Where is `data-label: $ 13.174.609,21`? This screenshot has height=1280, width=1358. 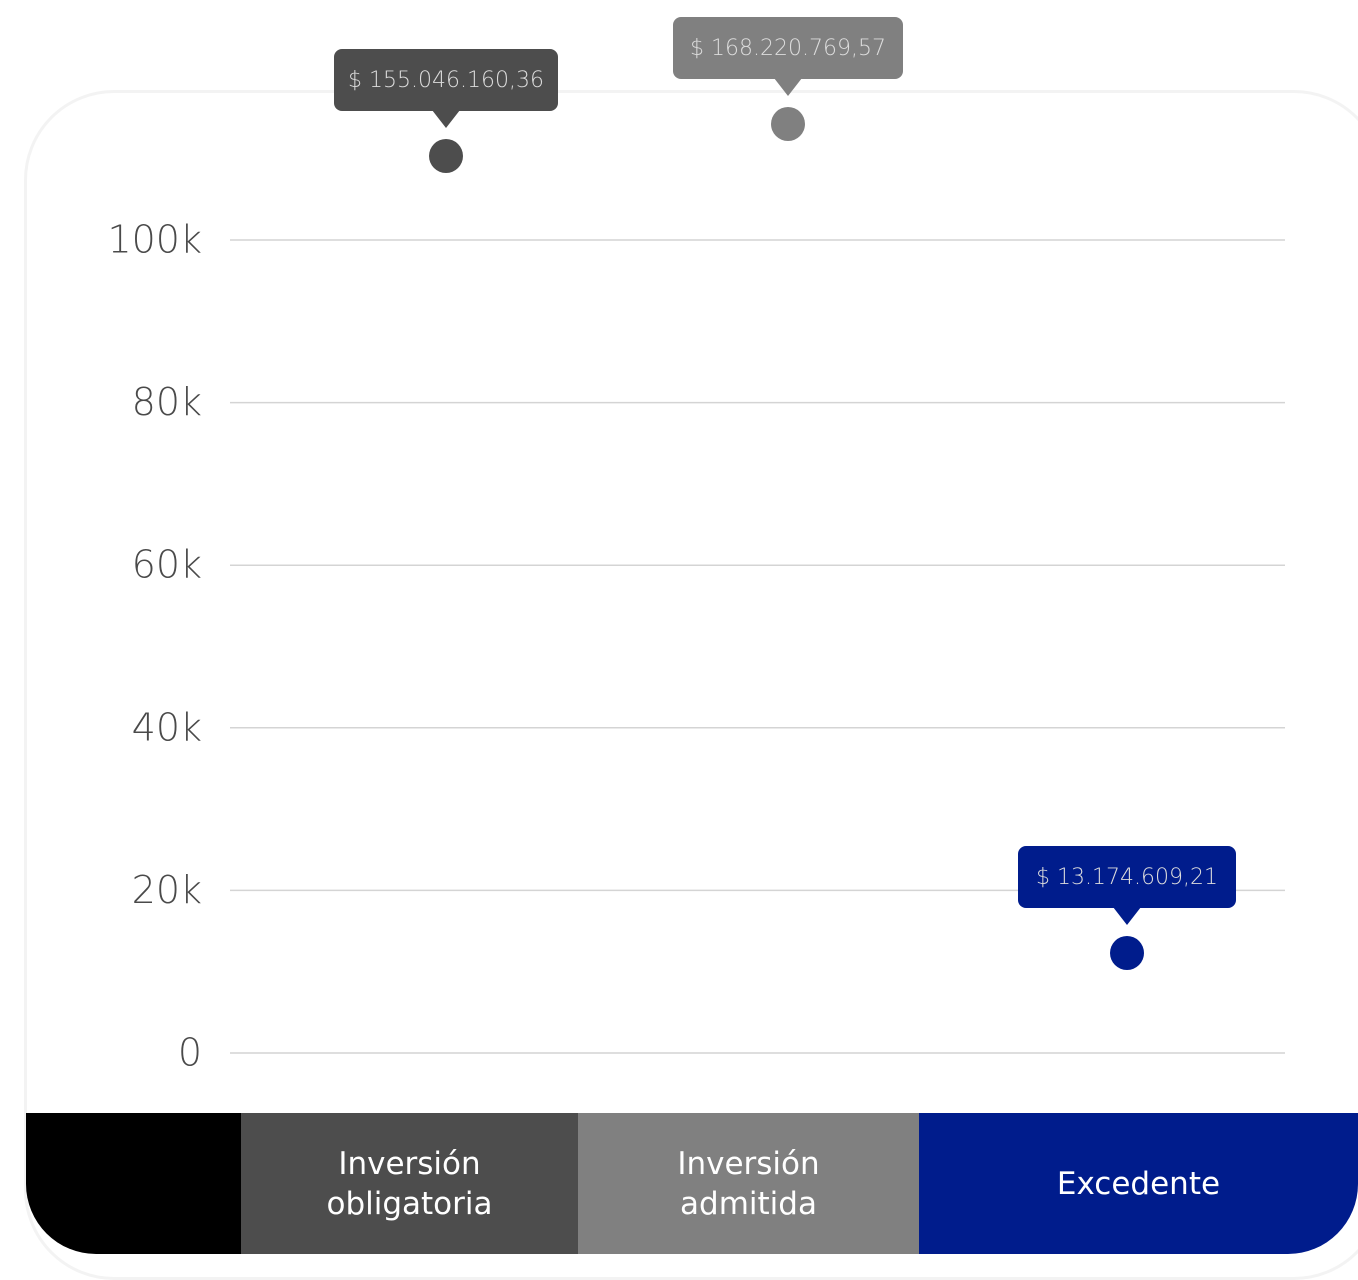
data-label: $ 13.174.609,21 is located at coordinates (1127, 877).